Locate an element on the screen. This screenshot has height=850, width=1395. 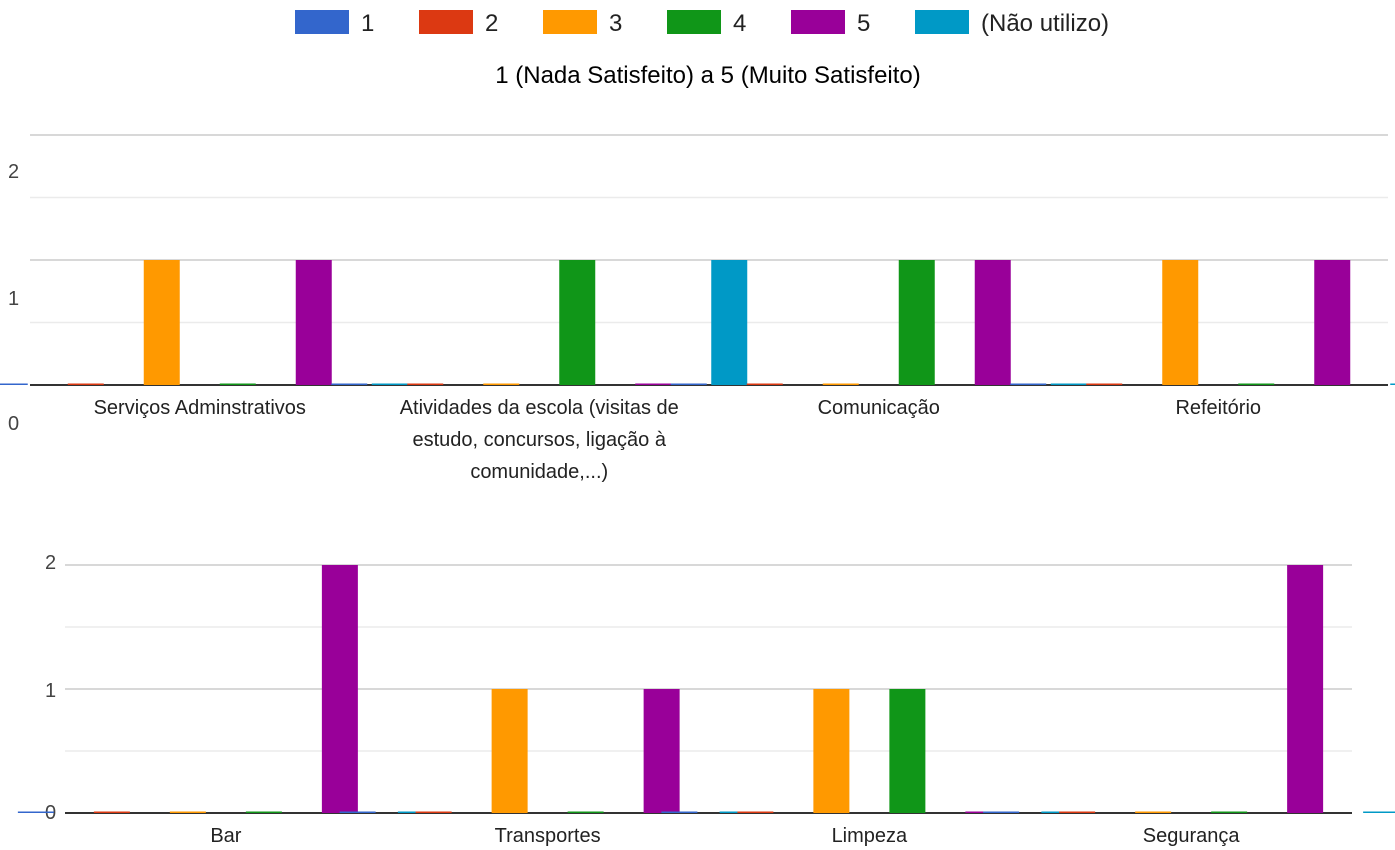
legend-label-6: (Não utilizo) is located at coordinates (1045, 23).